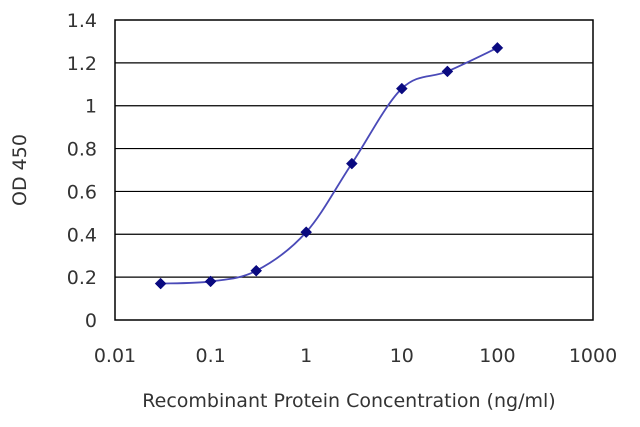  I want to click on y-tick-label: 0.4, so click(82, 235).